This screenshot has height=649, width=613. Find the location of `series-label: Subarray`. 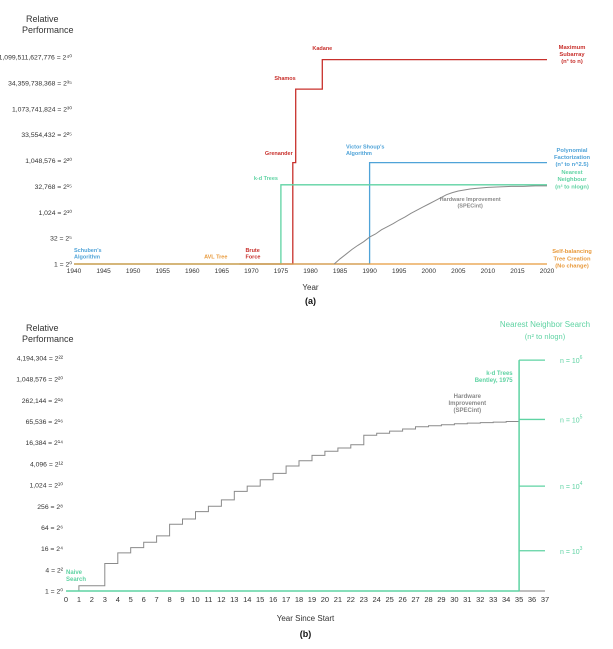

series-label: Subarray is located at coordinates (572, 55).